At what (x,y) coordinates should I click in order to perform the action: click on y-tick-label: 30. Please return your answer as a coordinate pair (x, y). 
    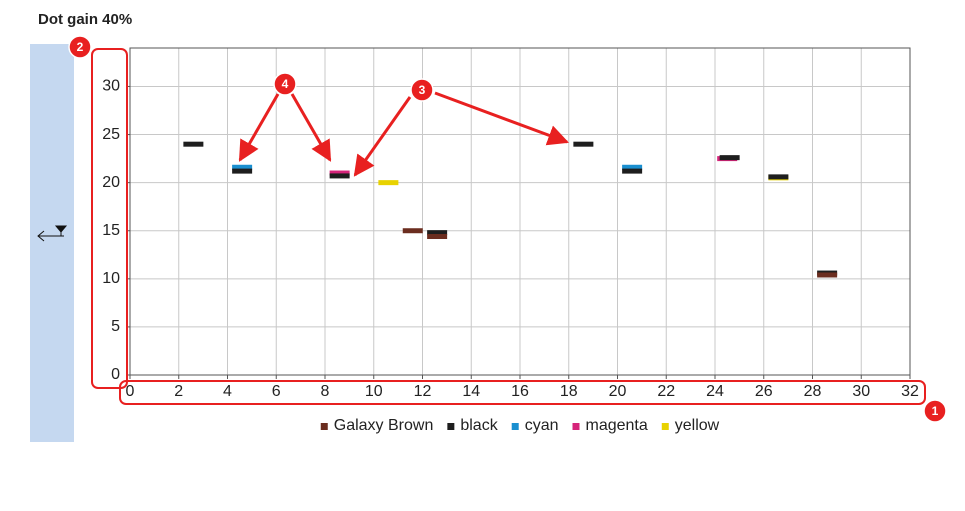
    Looking at the image, I should click on (111, 86).